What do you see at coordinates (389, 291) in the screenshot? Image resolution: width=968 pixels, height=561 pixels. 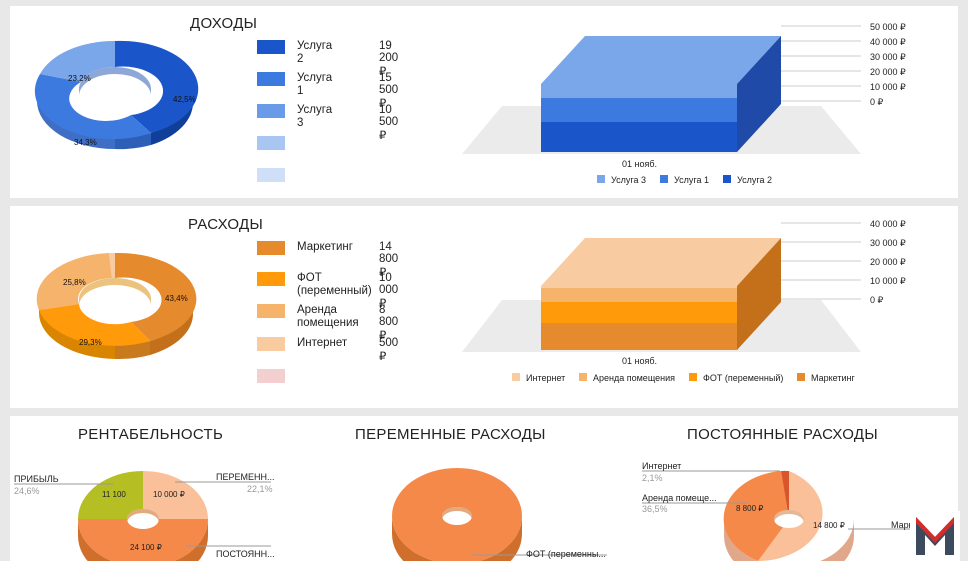 I see `legend-value: 10 000 ₽` at bounding box center [389, 291].